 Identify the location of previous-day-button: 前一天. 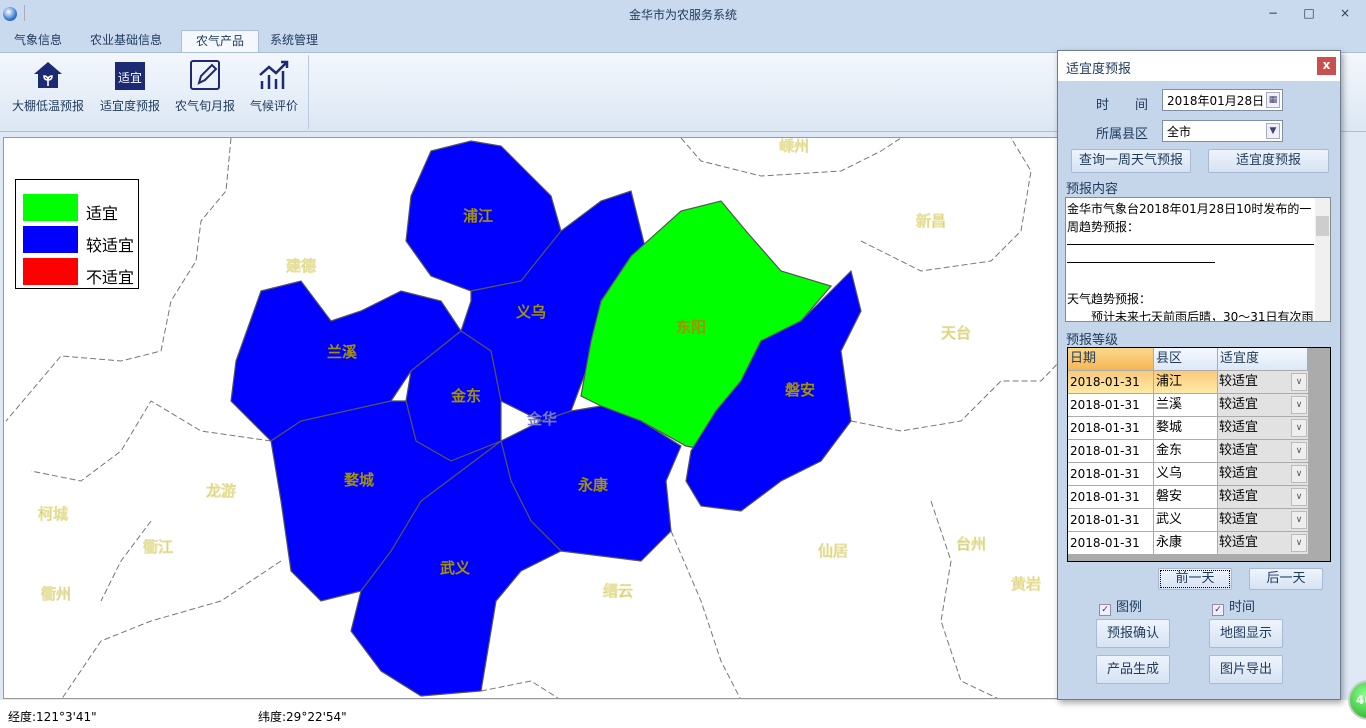
(1195, 579).